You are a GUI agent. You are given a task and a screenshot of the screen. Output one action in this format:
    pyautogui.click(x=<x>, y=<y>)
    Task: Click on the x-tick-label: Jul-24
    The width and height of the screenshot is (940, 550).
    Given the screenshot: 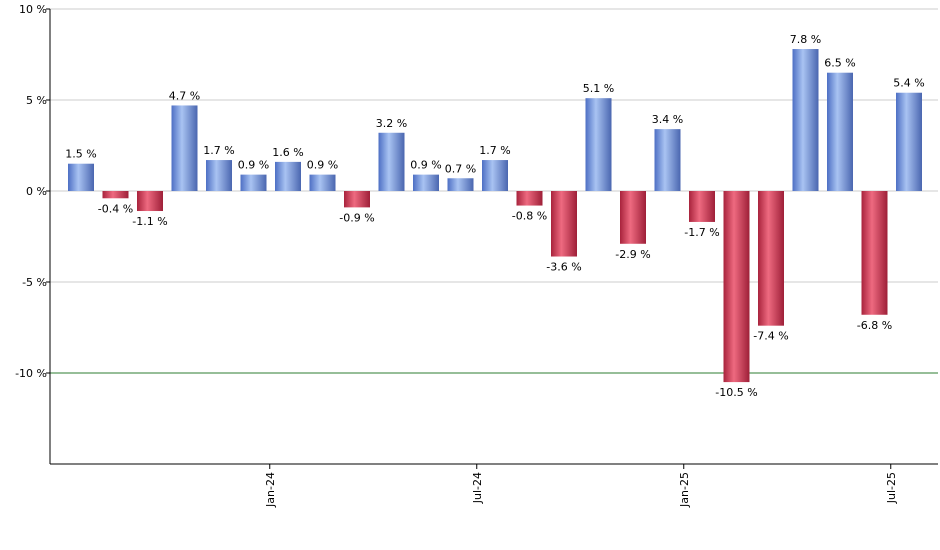 What is the action you would take?
    pyautogui.click(x=477, y=488)
    